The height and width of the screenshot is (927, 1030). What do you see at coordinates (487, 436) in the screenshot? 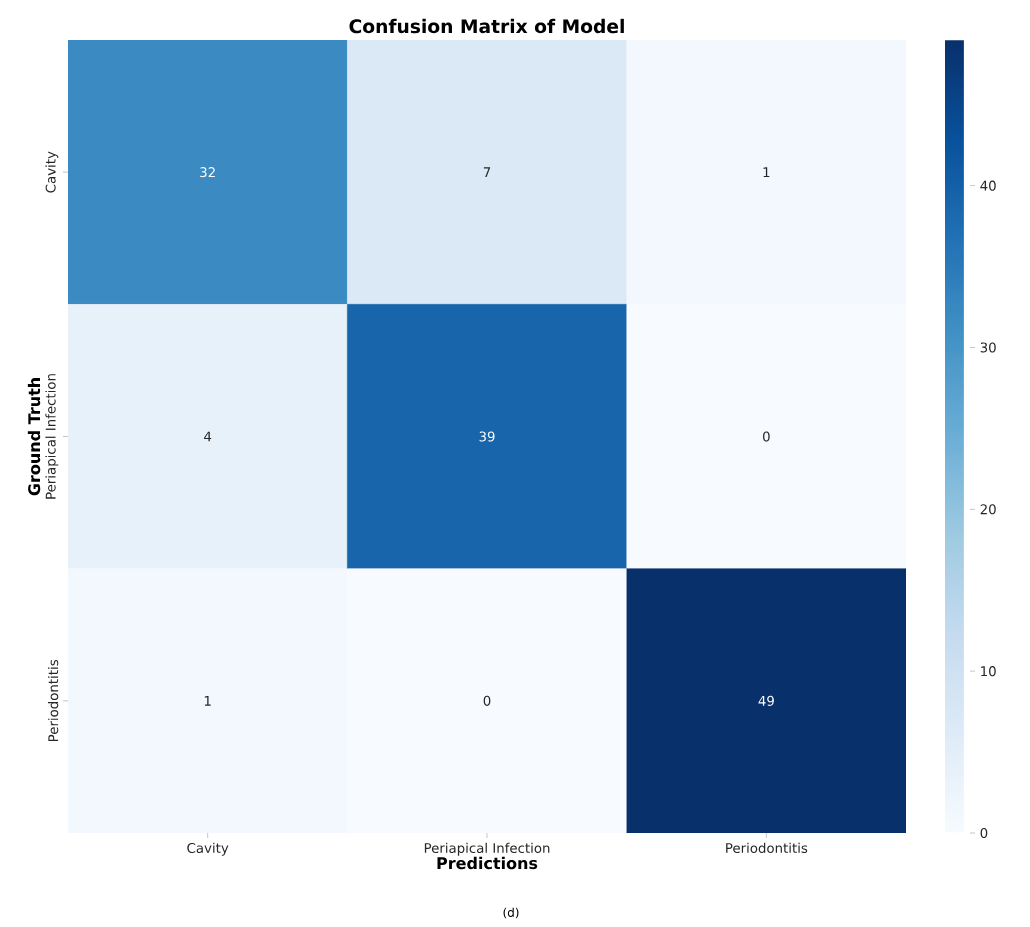
I see `data-label: 39` at bounding box center [487, 436].